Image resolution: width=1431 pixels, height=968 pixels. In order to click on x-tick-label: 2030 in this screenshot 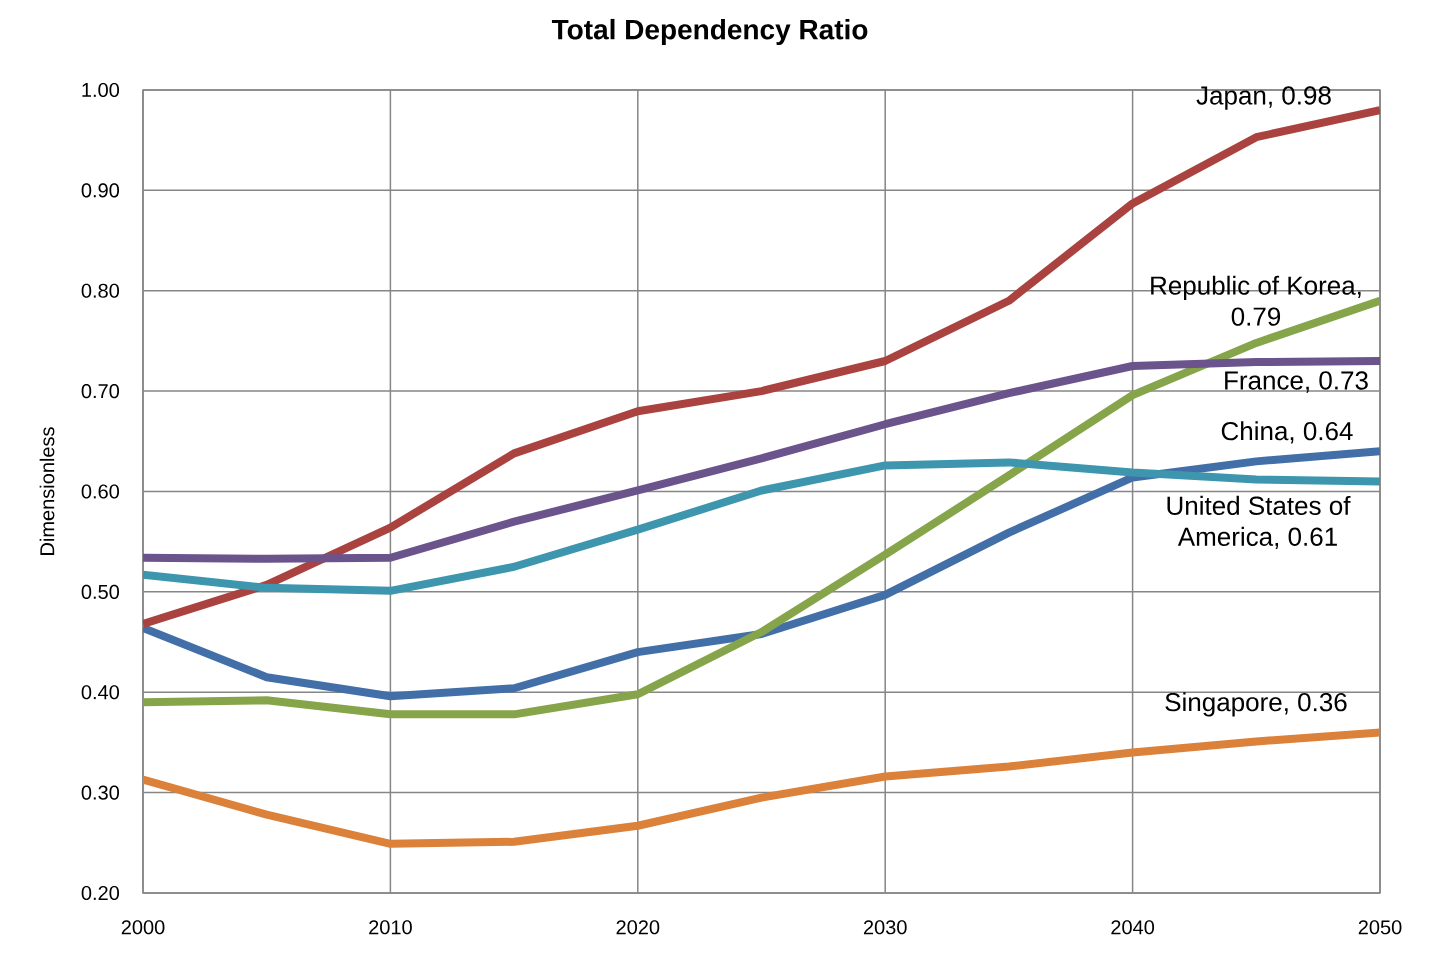, I will do `click(885, 927)`.